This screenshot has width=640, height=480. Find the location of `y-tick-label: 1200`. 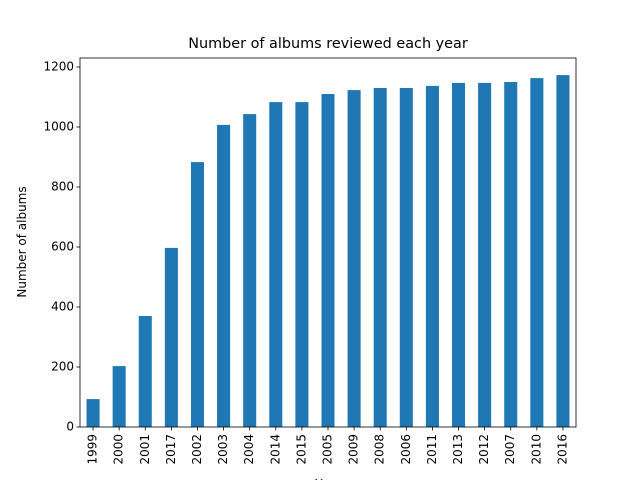

y-tick-label: 1200 is located at coordinates (58, 67).